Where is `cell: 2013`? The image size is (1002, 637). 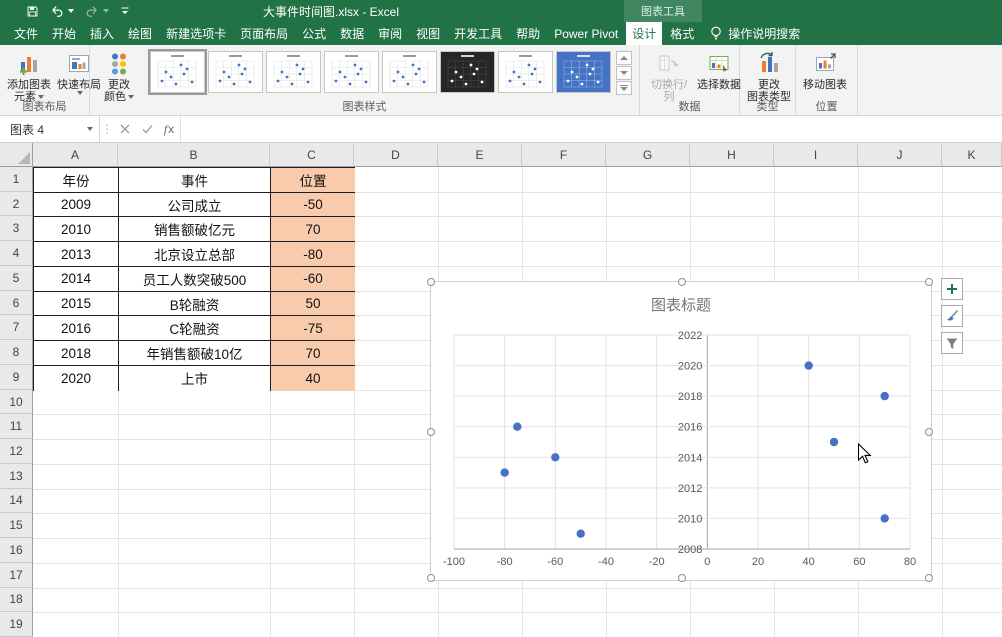 cell: 2013 is located at coordinates (76, 254).